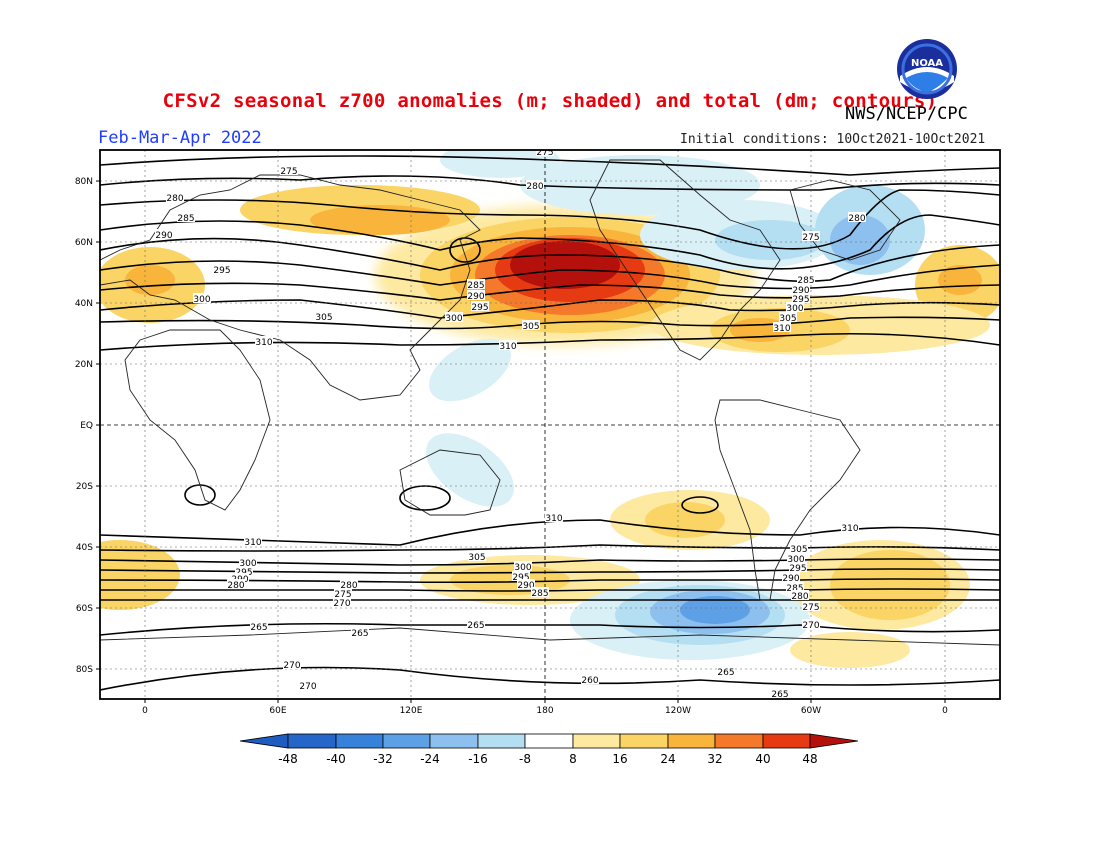  I want to click on svg-text: NOAA, so click(927, 63).